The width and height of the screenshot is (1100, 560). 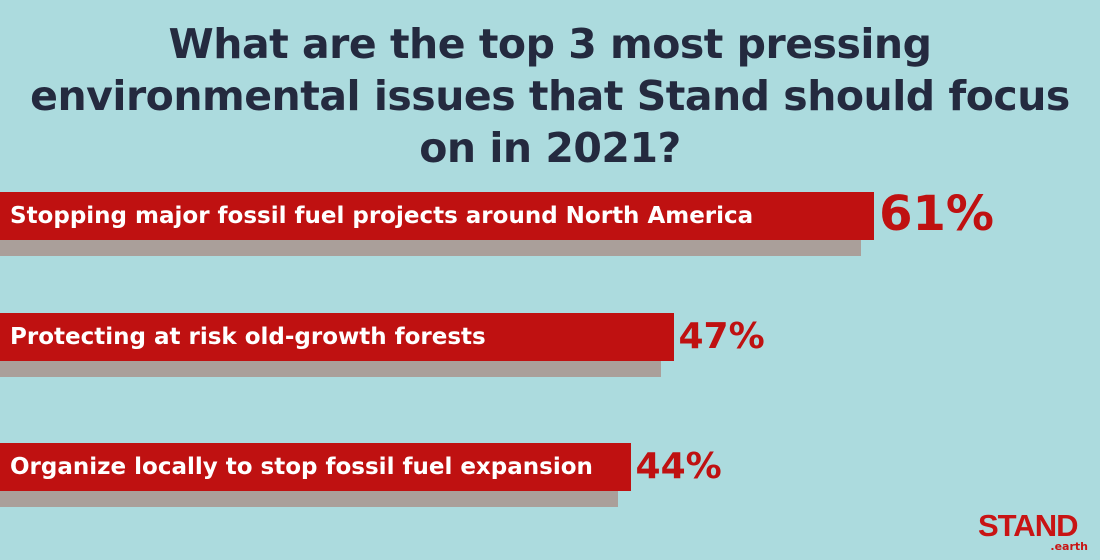 What do you see at coordinates (678, 466) in the screenshot?
I see `value-label: 44%` at bounding box center [678, 466].